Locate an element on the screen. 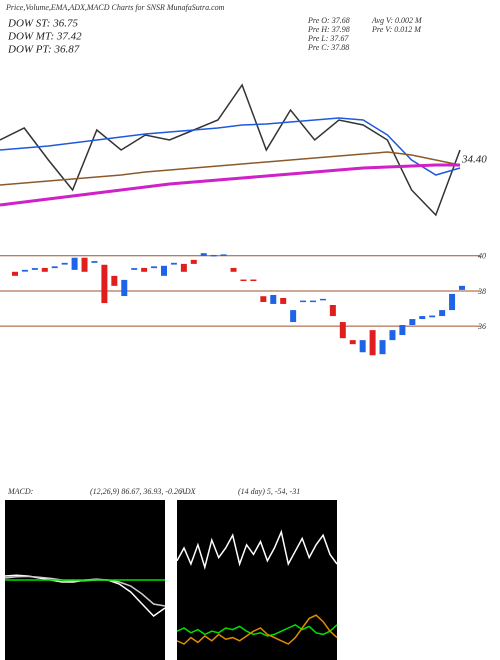 The height and width of the screenshot is (660, 500). y-tick-label: 36 is located at coordinates (481, 326).